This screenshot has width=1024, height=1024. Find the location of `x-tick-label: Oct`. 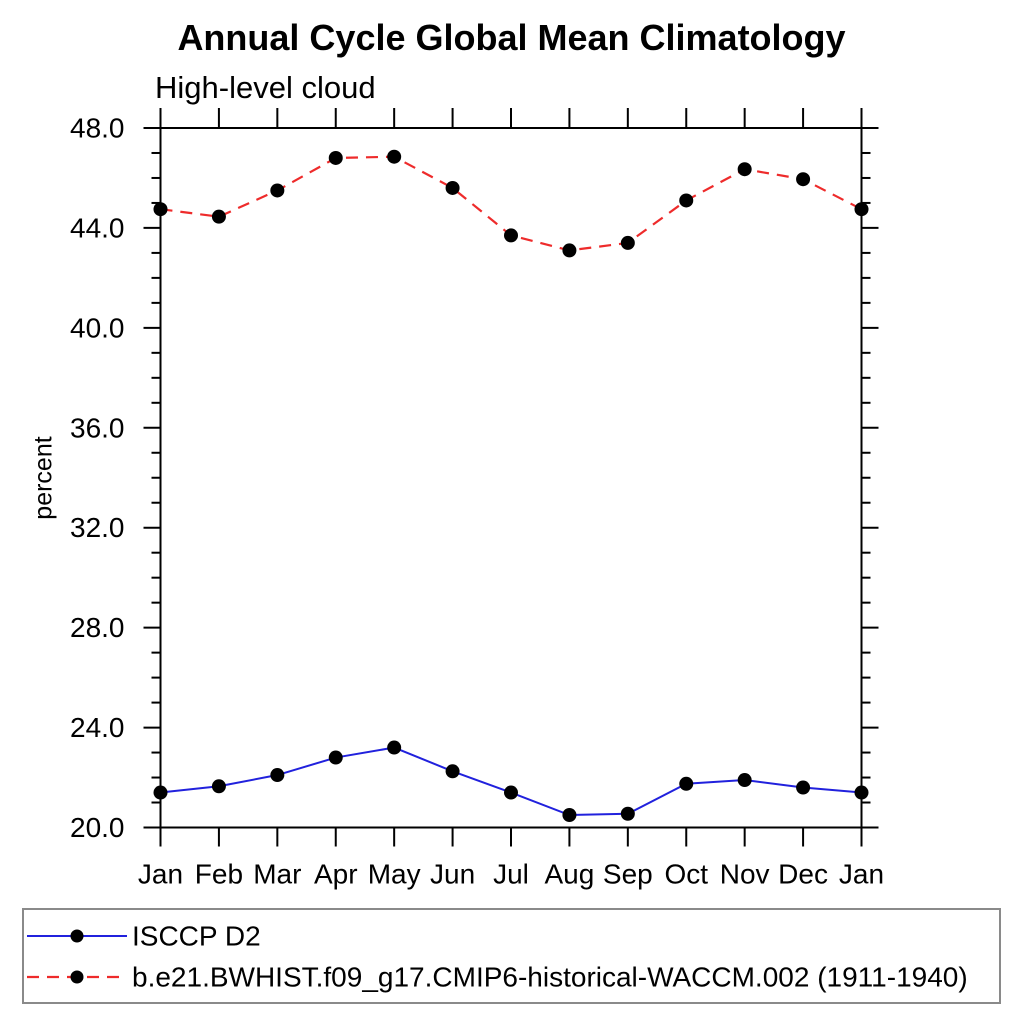

x-tick-label: Oct is located at coordinates (686, 874).